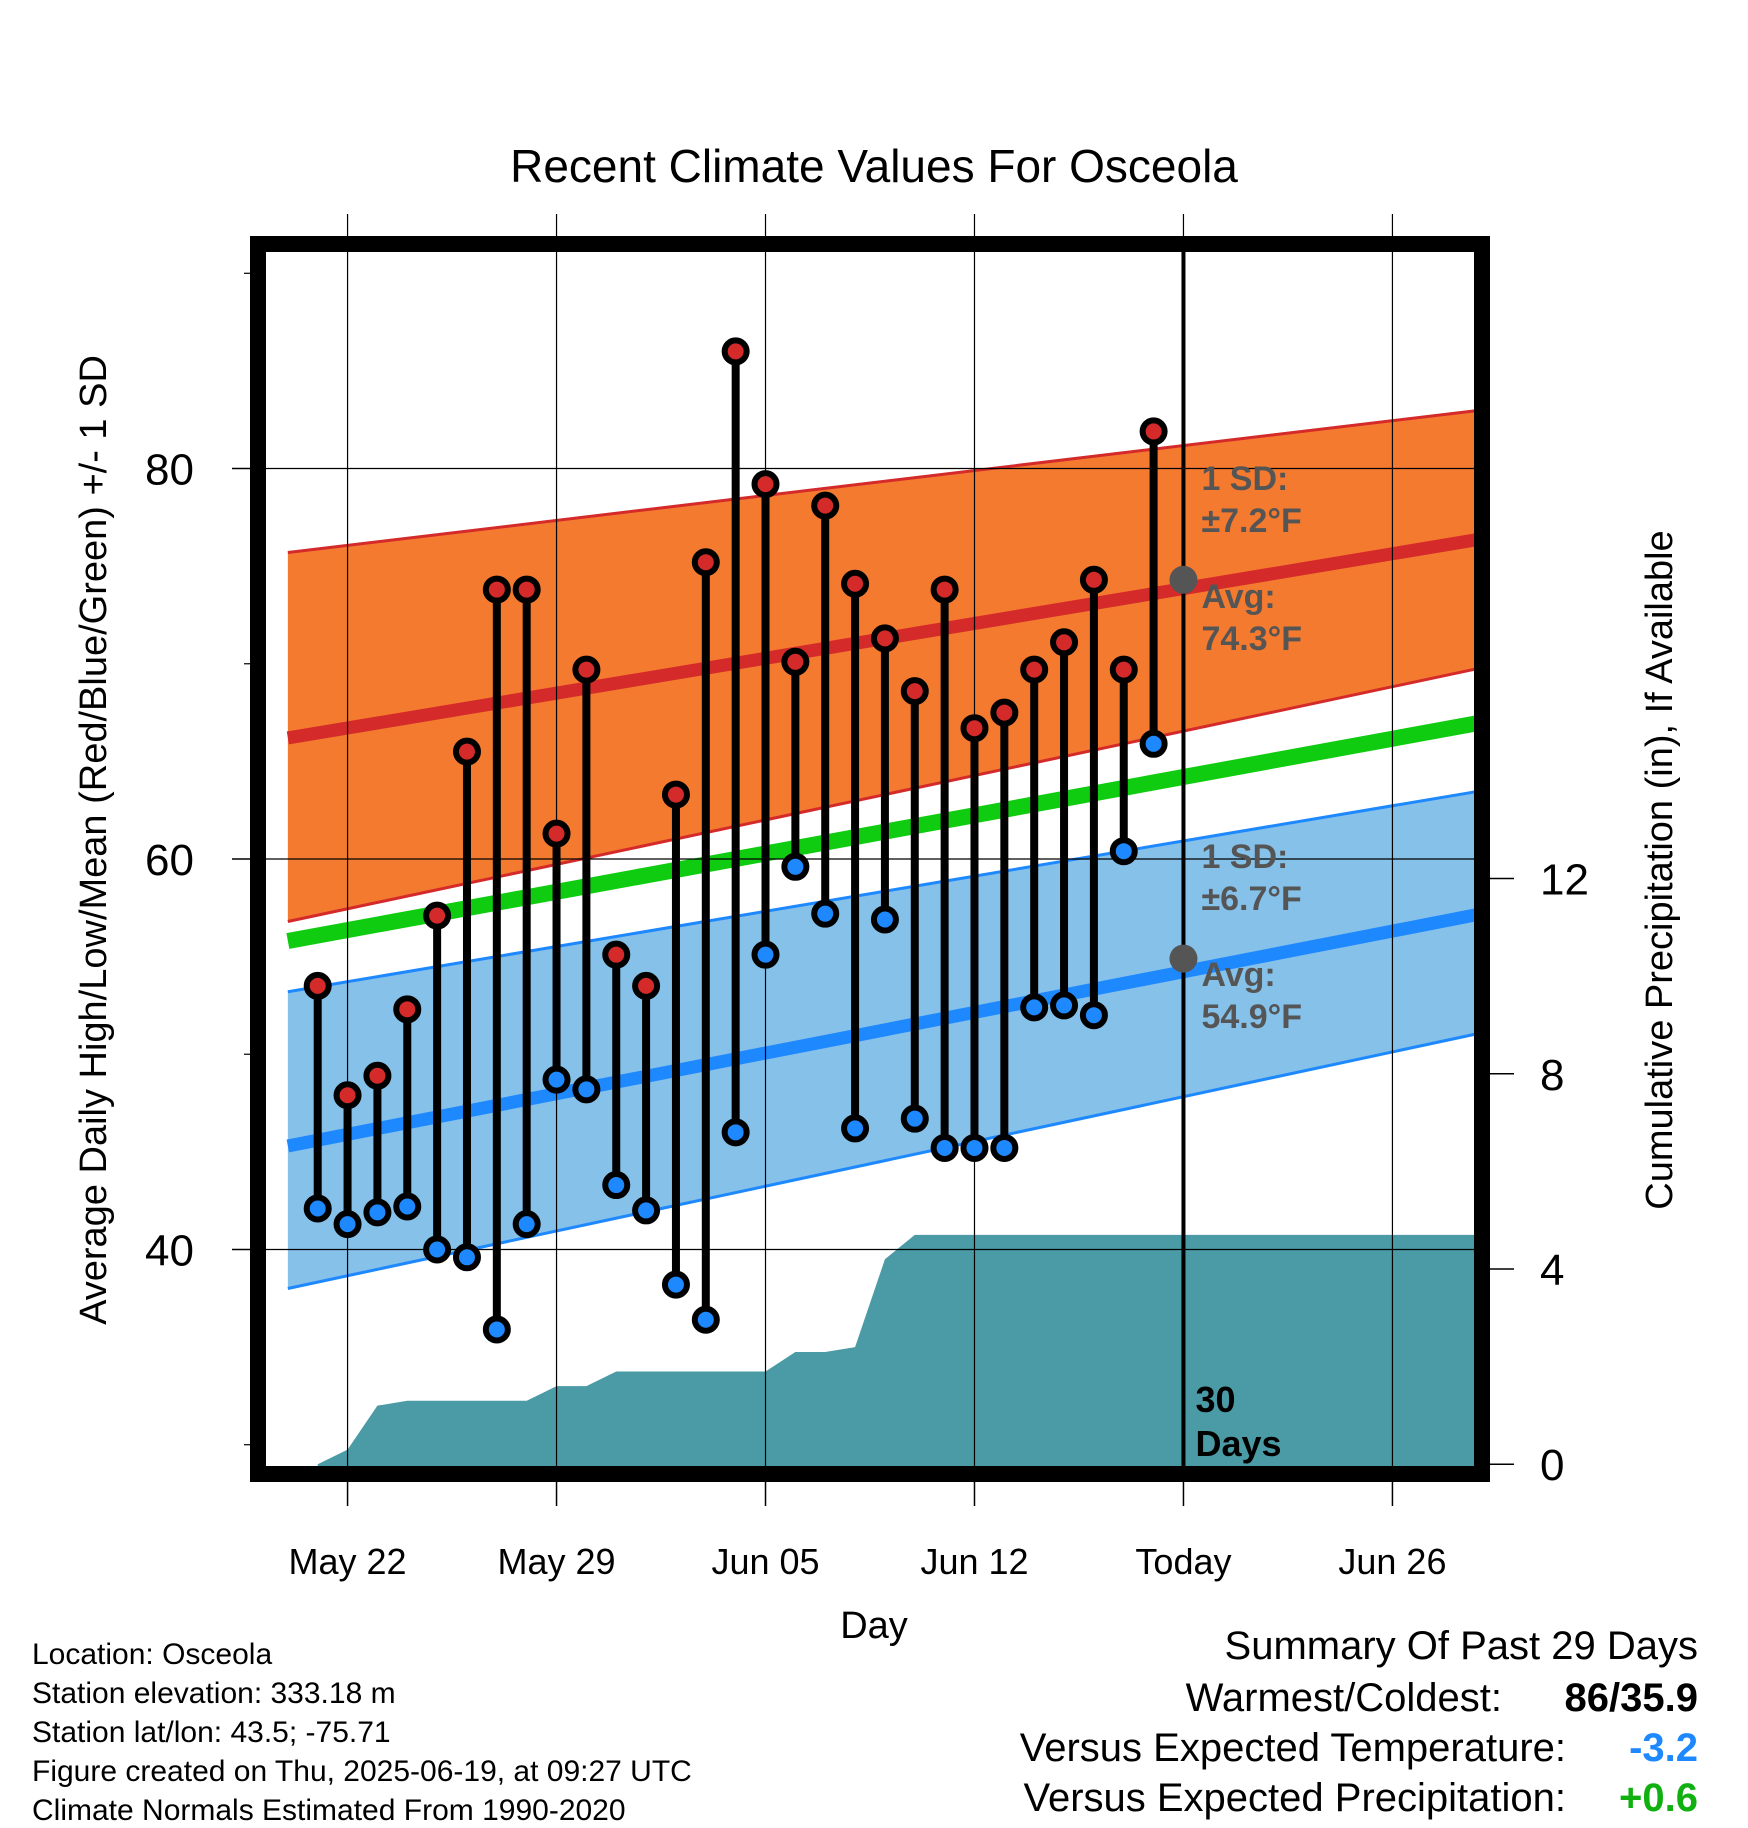  Describe the element at coordinates (1564, 880) in the screenshot. I see `y2-tick-label: 12` at that location.